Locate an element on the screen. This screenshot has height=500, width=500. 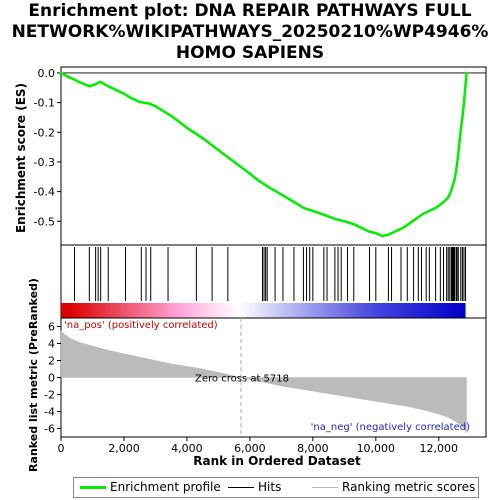
x-tick-label: 2,000 is located at coordinates (124, 448).